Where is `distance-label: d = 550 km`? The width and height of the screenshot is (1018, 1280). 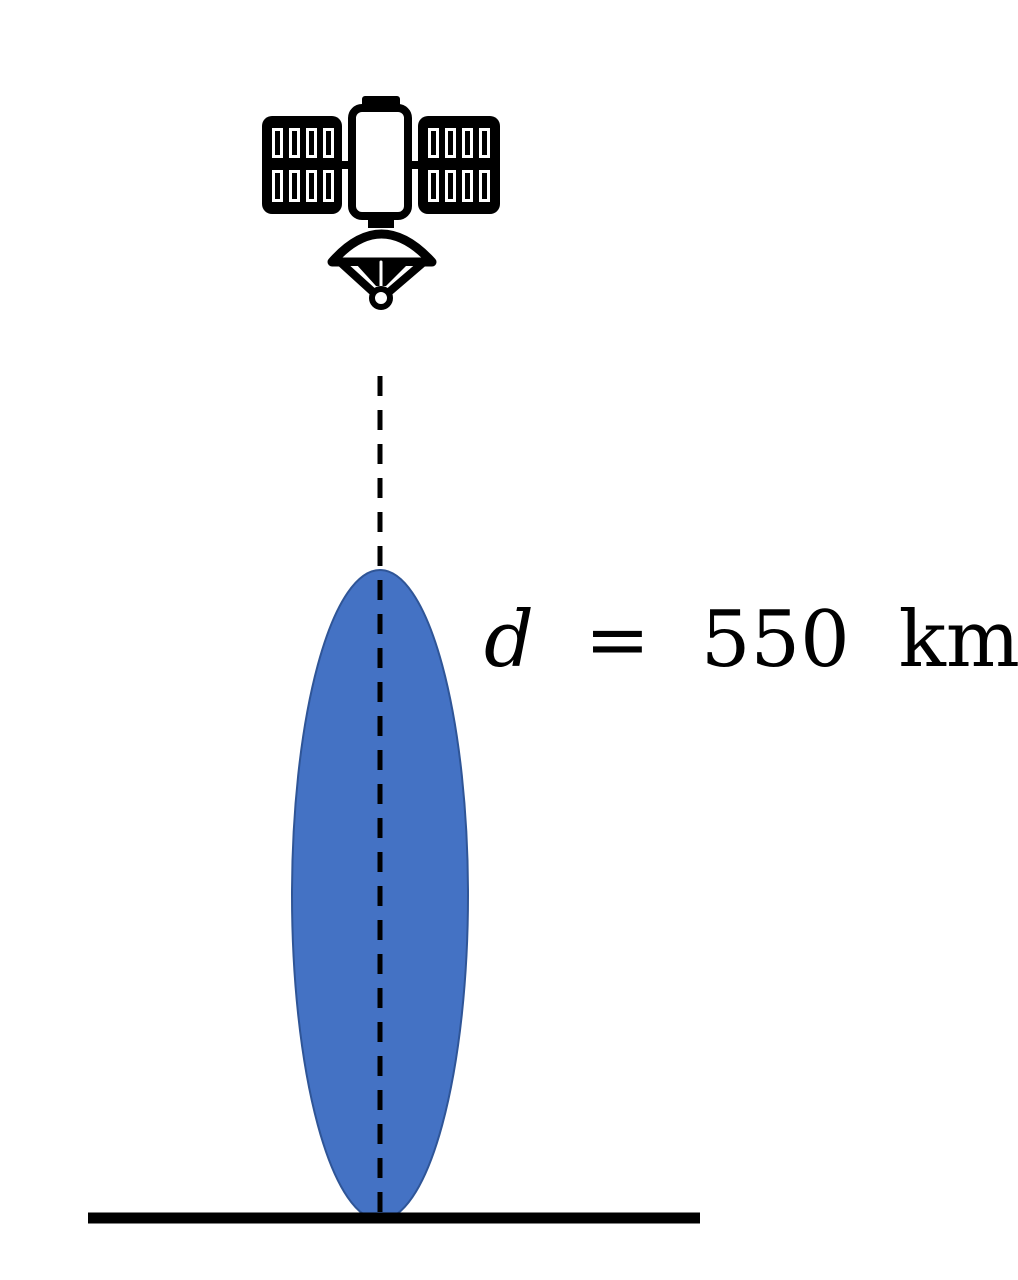 distance-label: d = 550 km is located at coordinates (751, 640).